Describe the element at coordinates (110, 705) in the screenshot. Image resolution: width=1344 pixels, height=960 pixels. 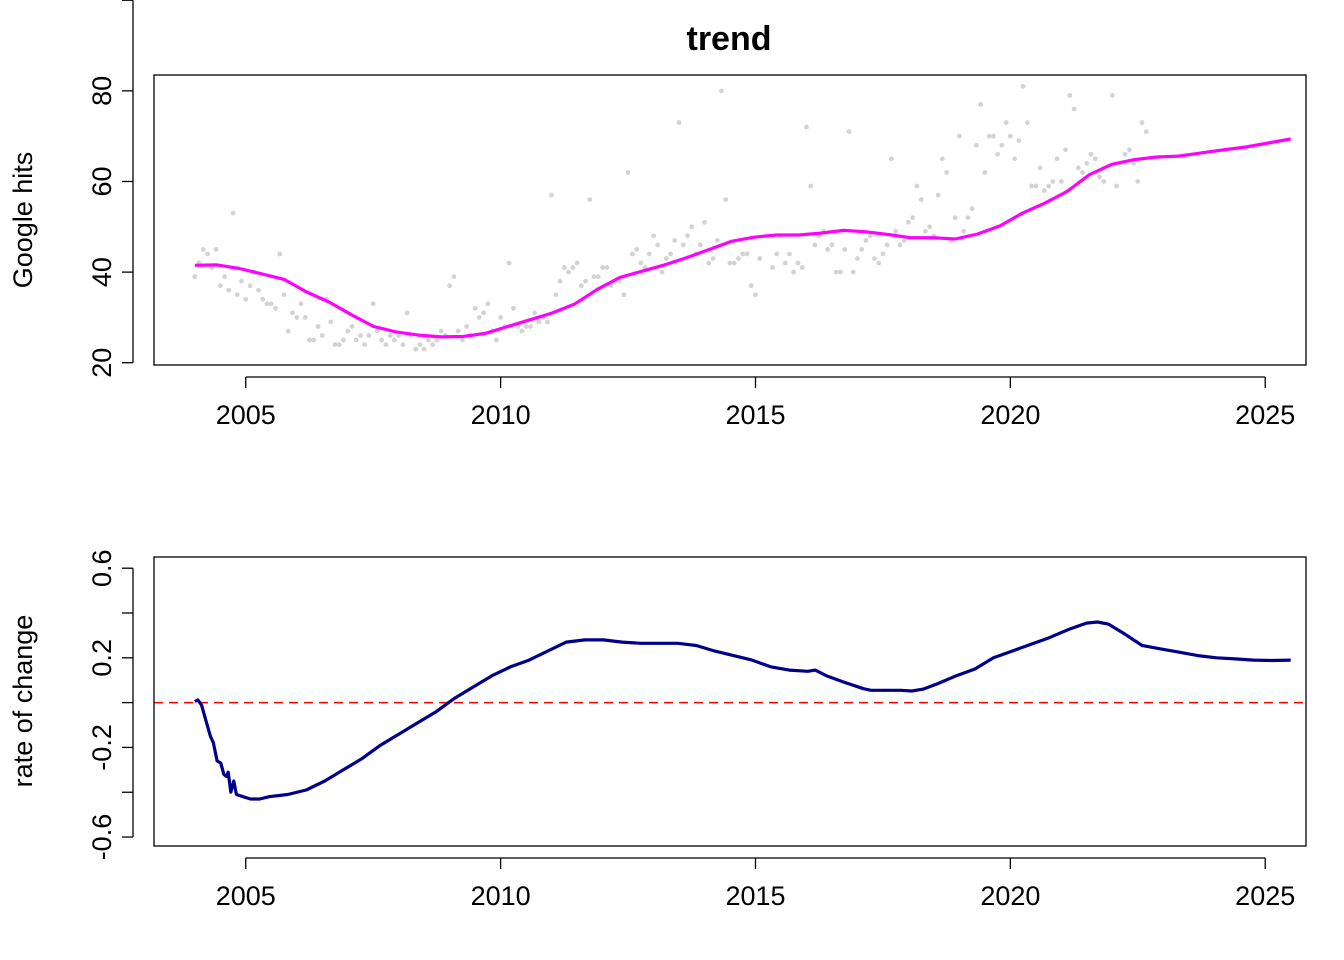
I see `y-axis-bottom: -0.6 -0.2 0.2 0.6` at that location.